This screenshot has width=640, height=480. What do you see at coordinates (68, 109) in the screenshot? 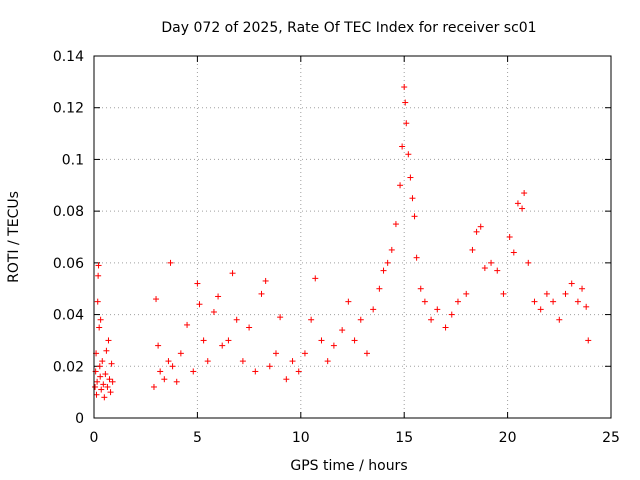
I see `y-tick-label: 0.12` at bounding box center [68, 109].